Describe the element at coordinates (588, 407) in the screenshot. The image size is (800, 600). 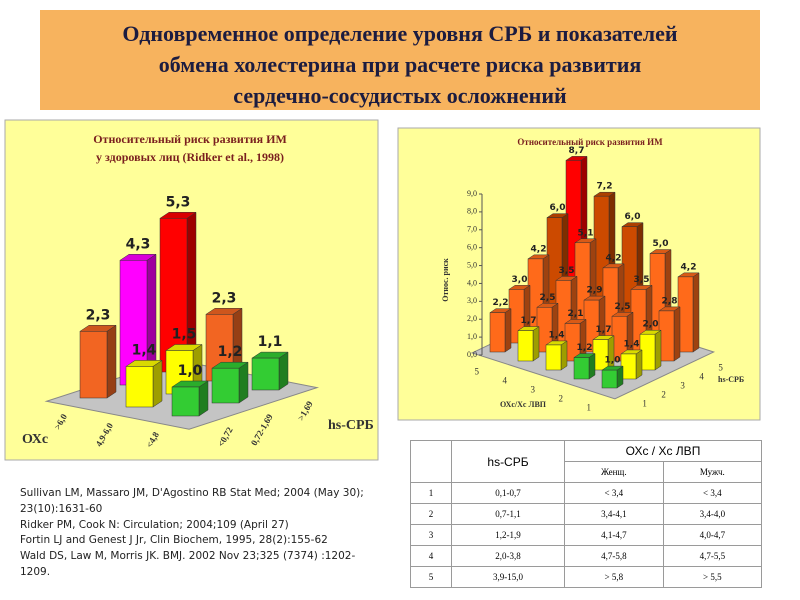
I see `x-tick-label: 1` at that location.